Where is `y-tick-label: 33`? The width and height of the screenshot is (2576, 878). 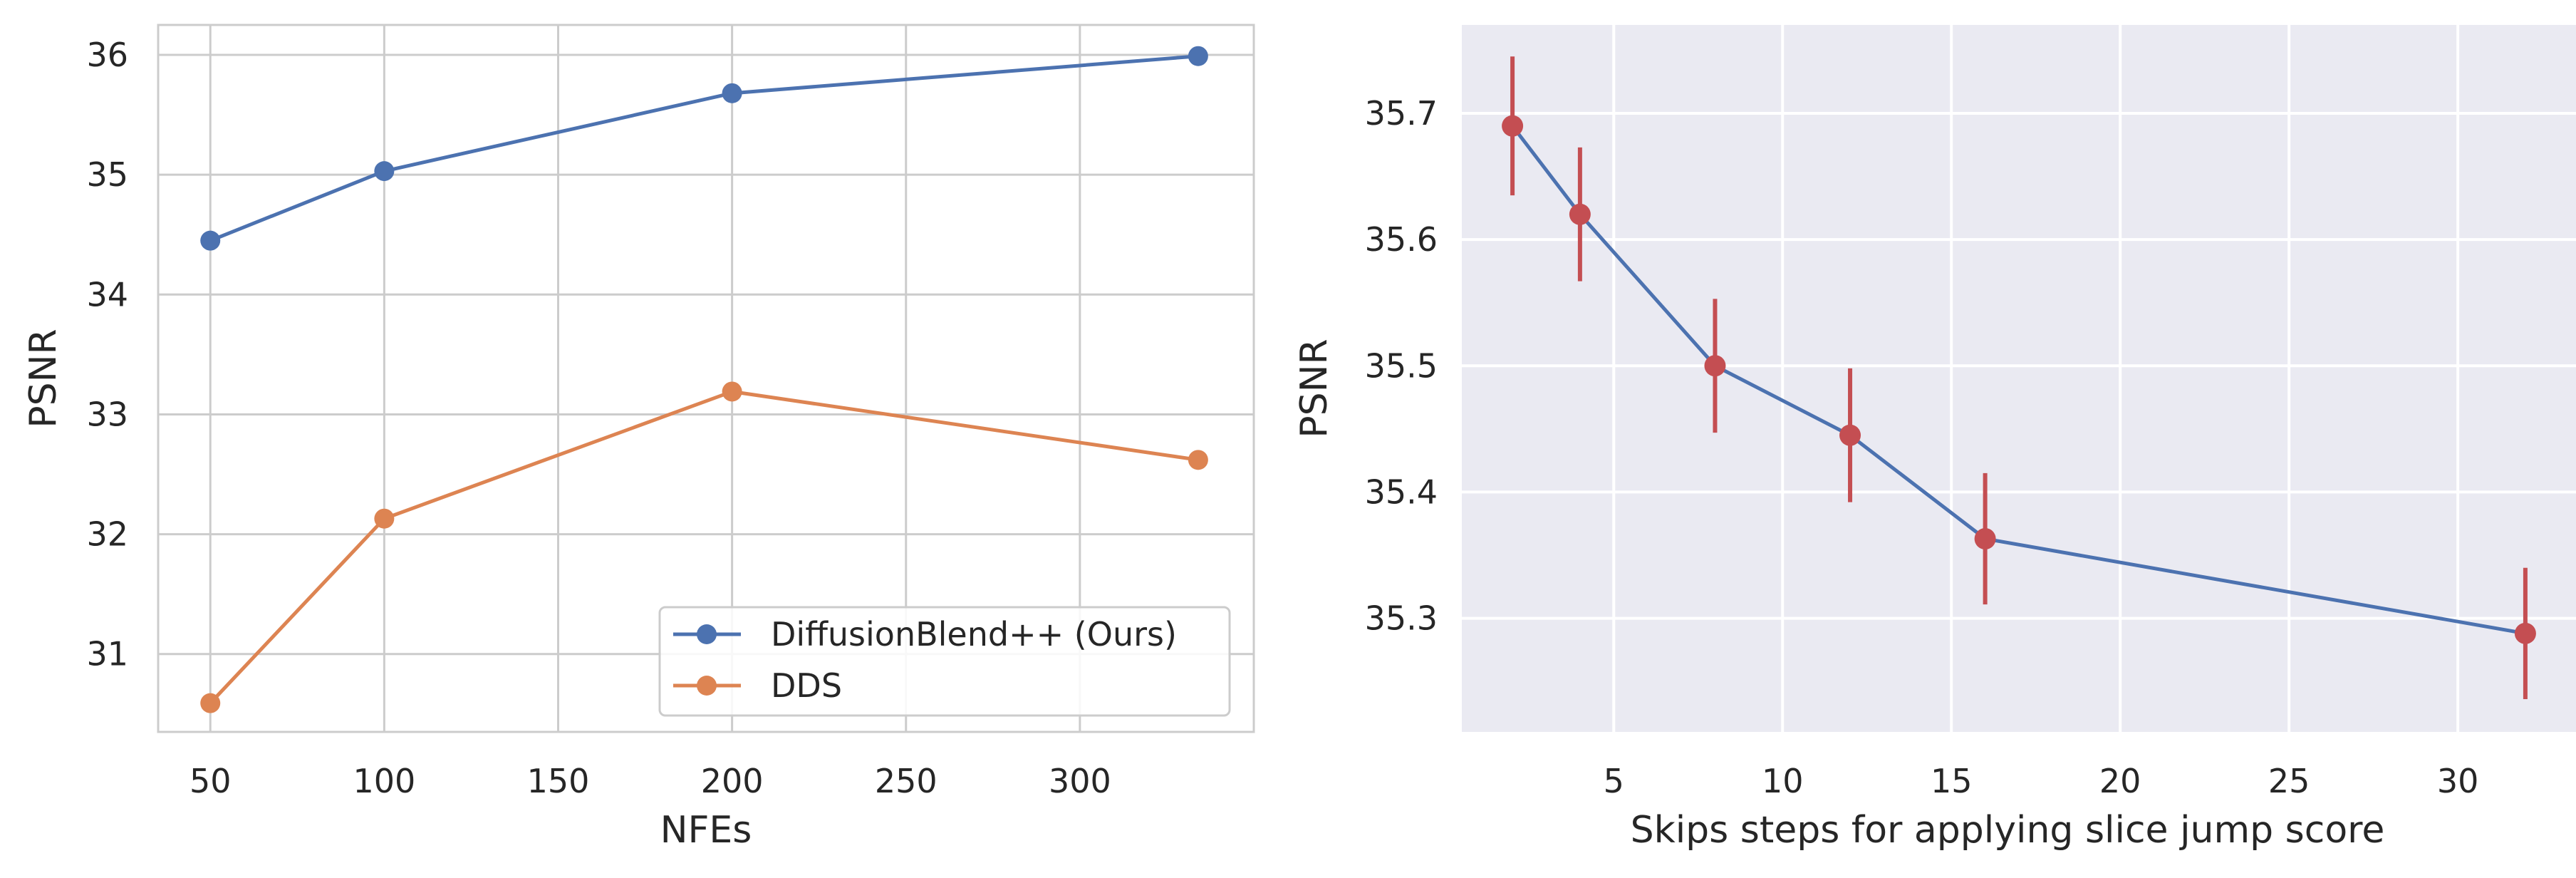 y-tick-label: 33 is located at coordinates (107, 414).